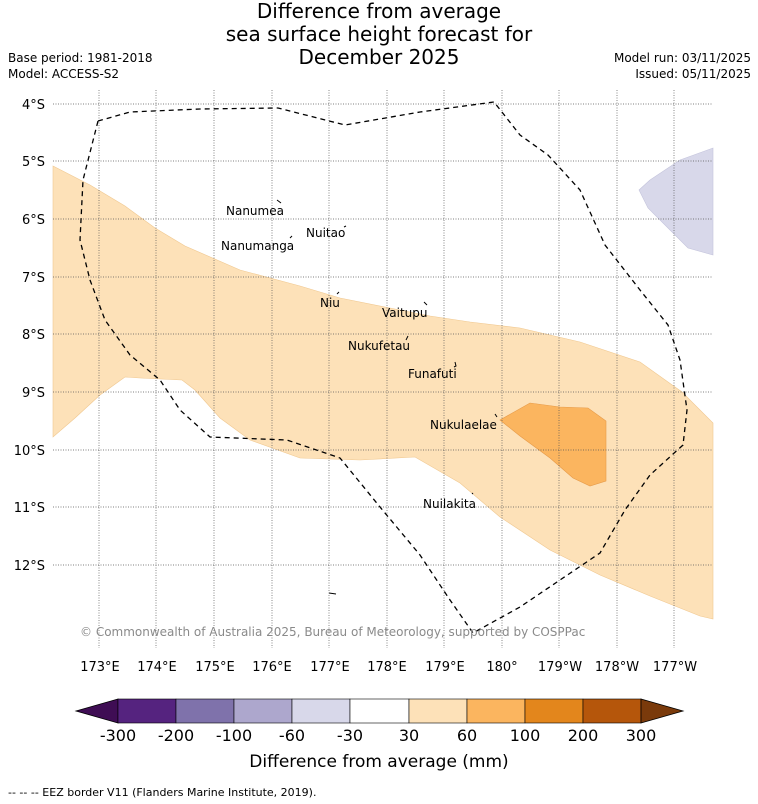  I want to click on island-nukufetau, so click(407, 338).